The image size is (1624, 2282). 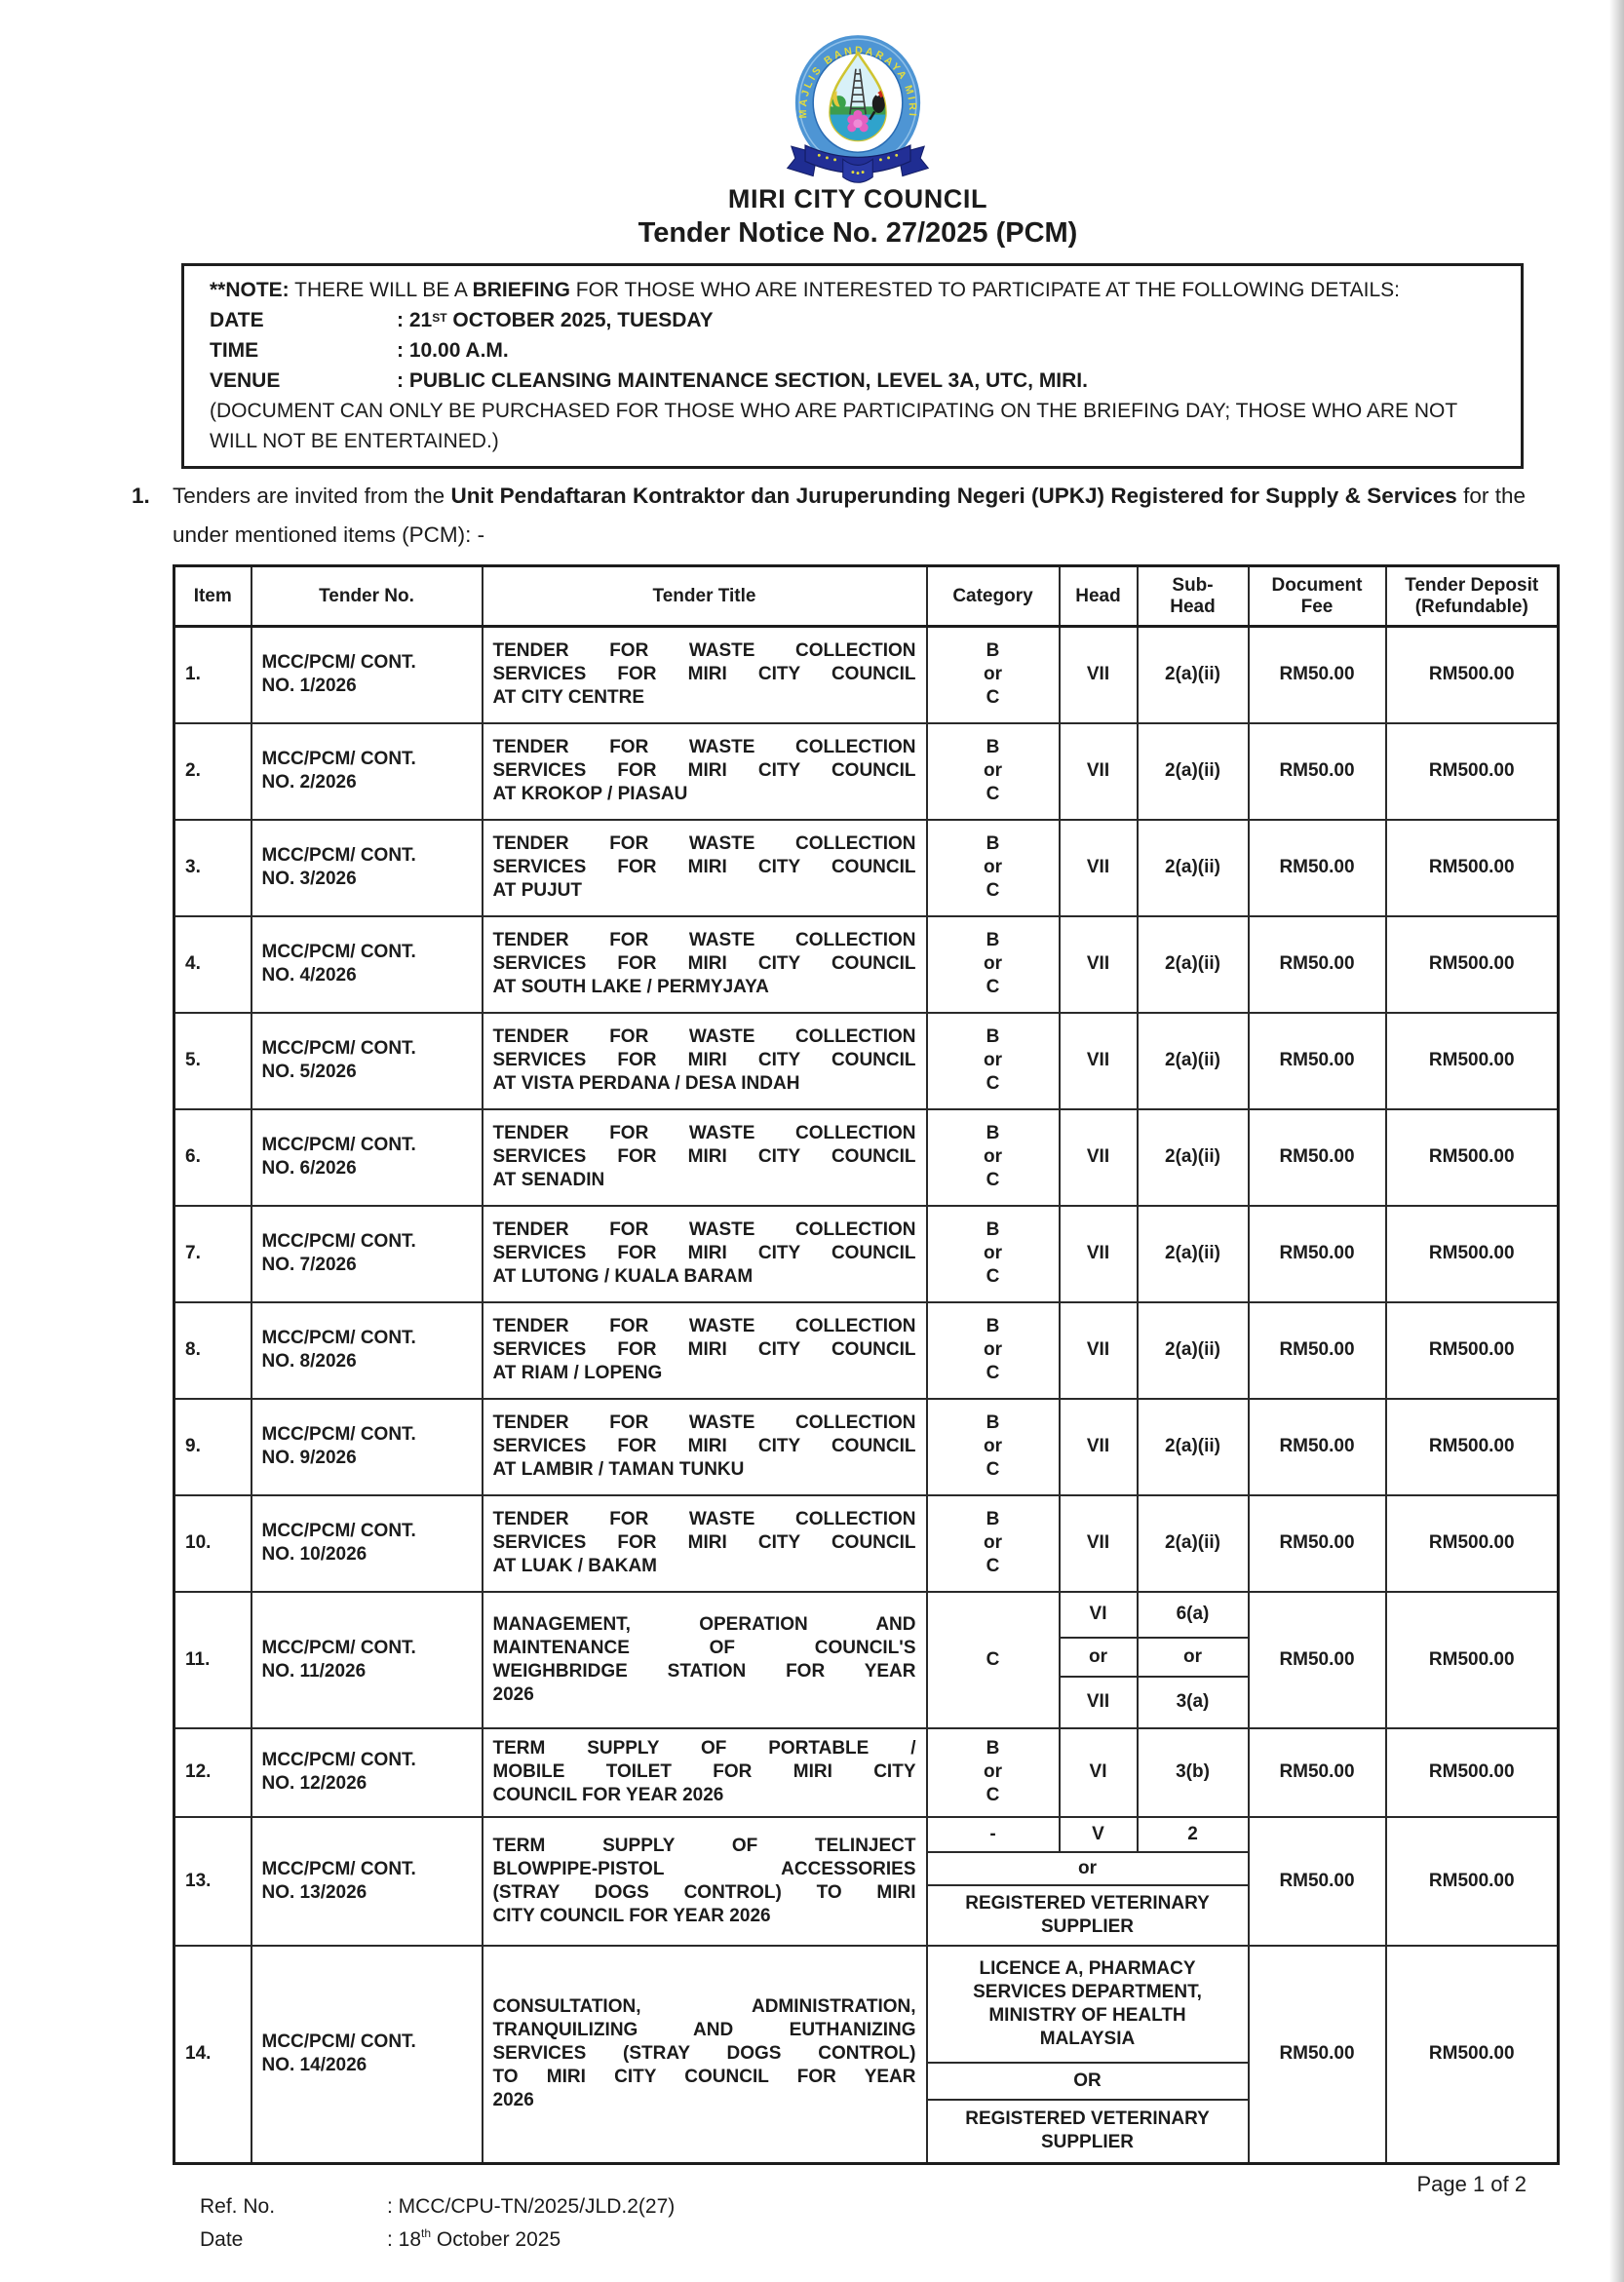 I want to click on tender-title-line: SERVICES (STRAY DOGS CONTROL), so click(x=704, y=2054).